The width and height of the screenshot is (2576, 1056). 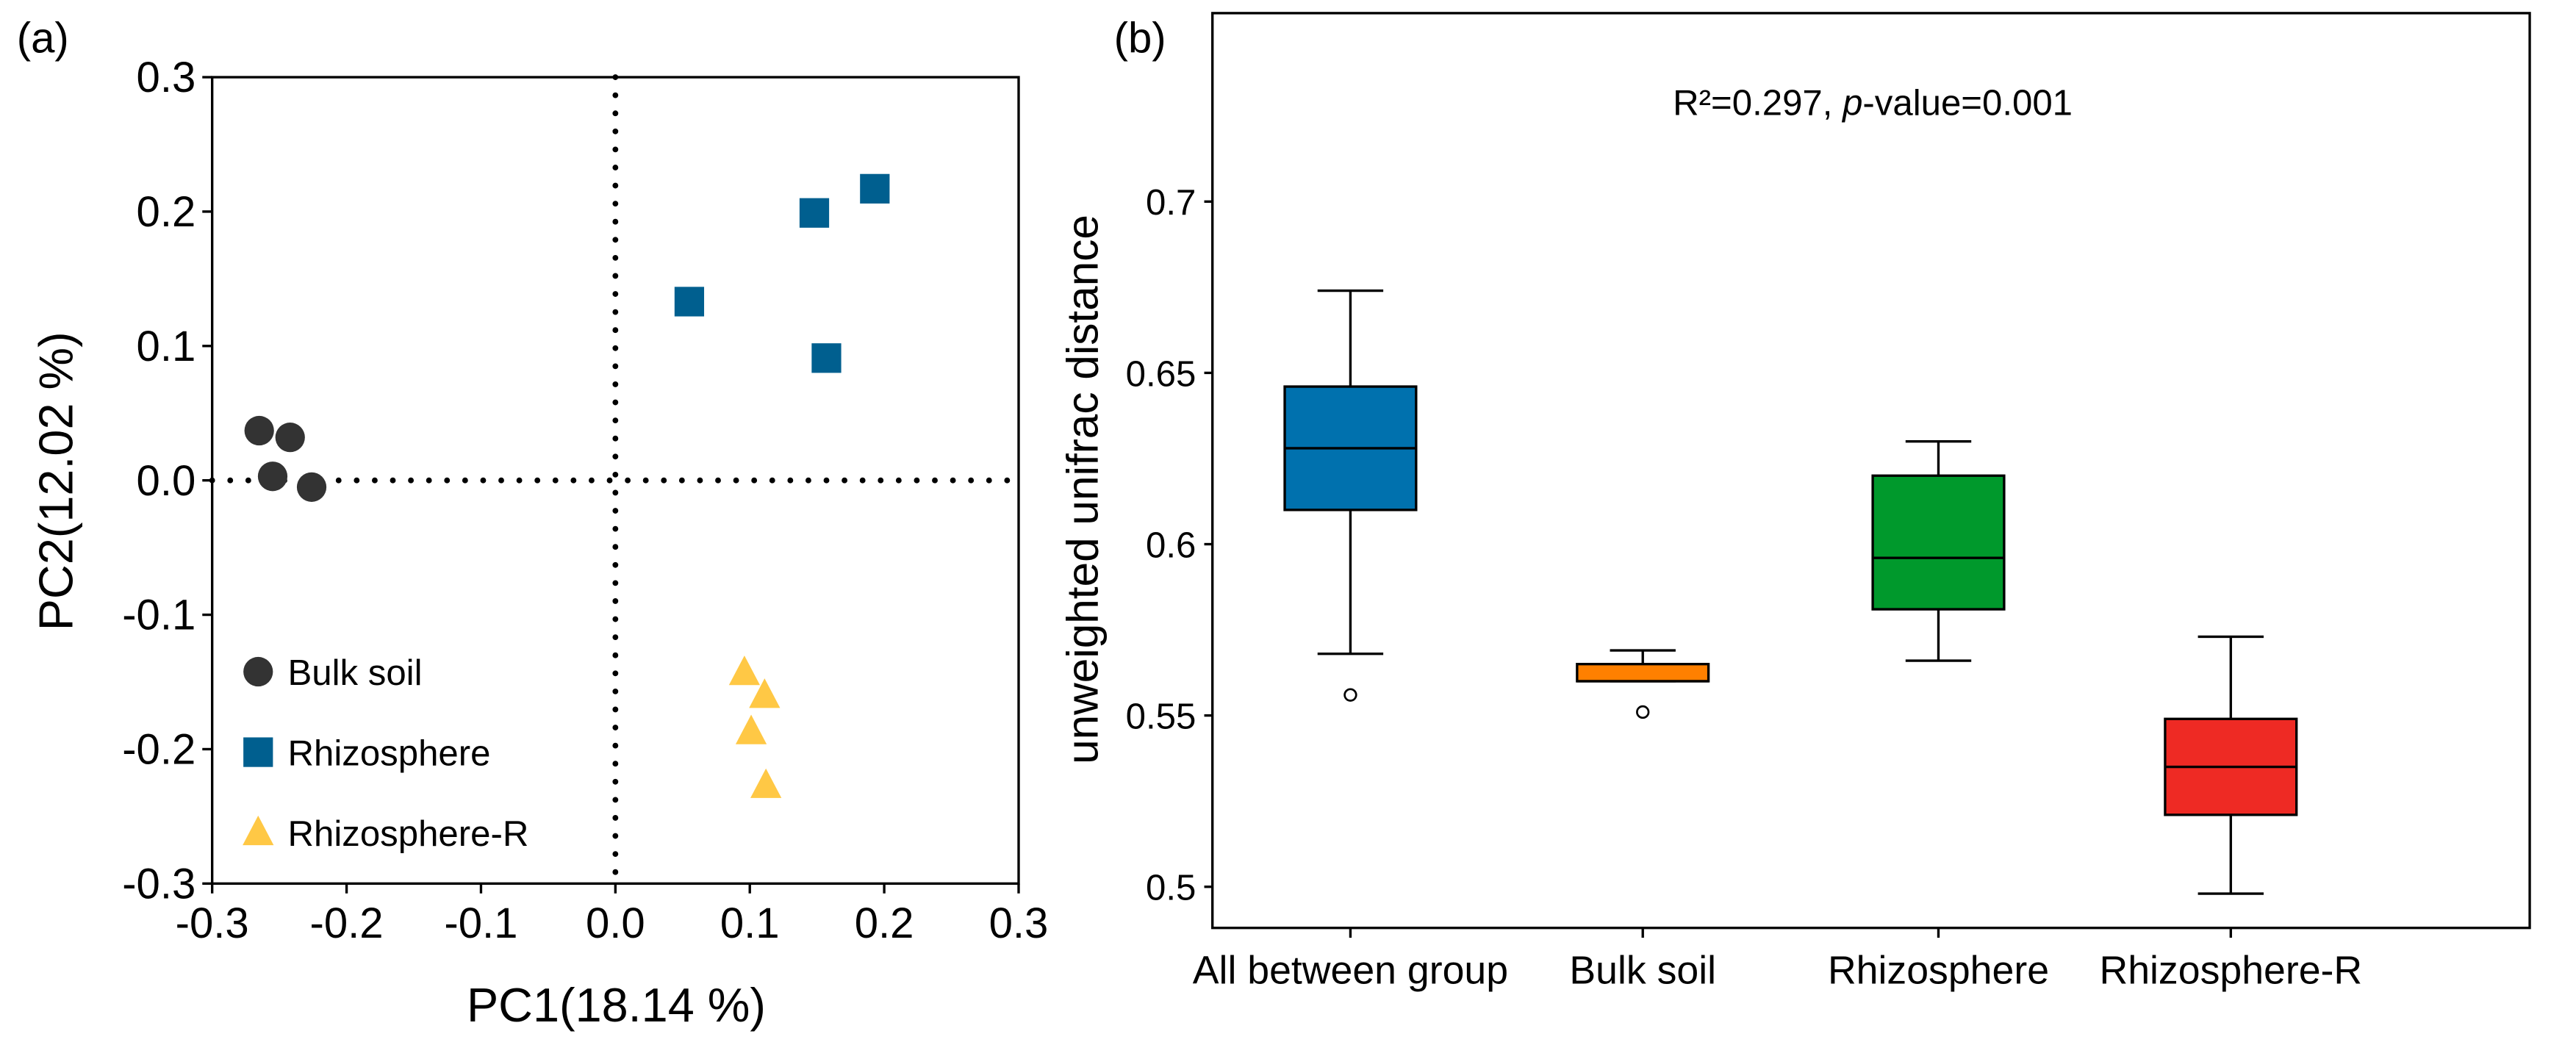 I want to click on y-tick-label: 0.0, so click(x=166, y=481).